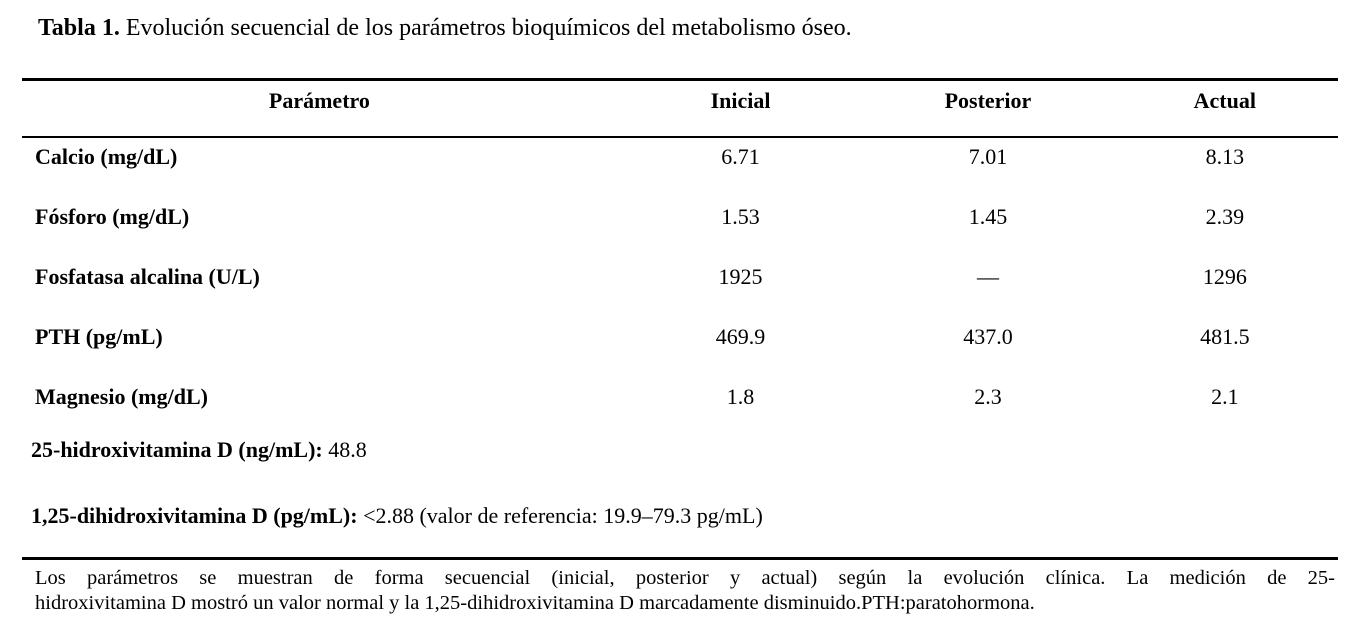 The height and width of the screenshot is (627, 1360). I want to click on table-caption-label: Tabla 1., so click(79, 28).